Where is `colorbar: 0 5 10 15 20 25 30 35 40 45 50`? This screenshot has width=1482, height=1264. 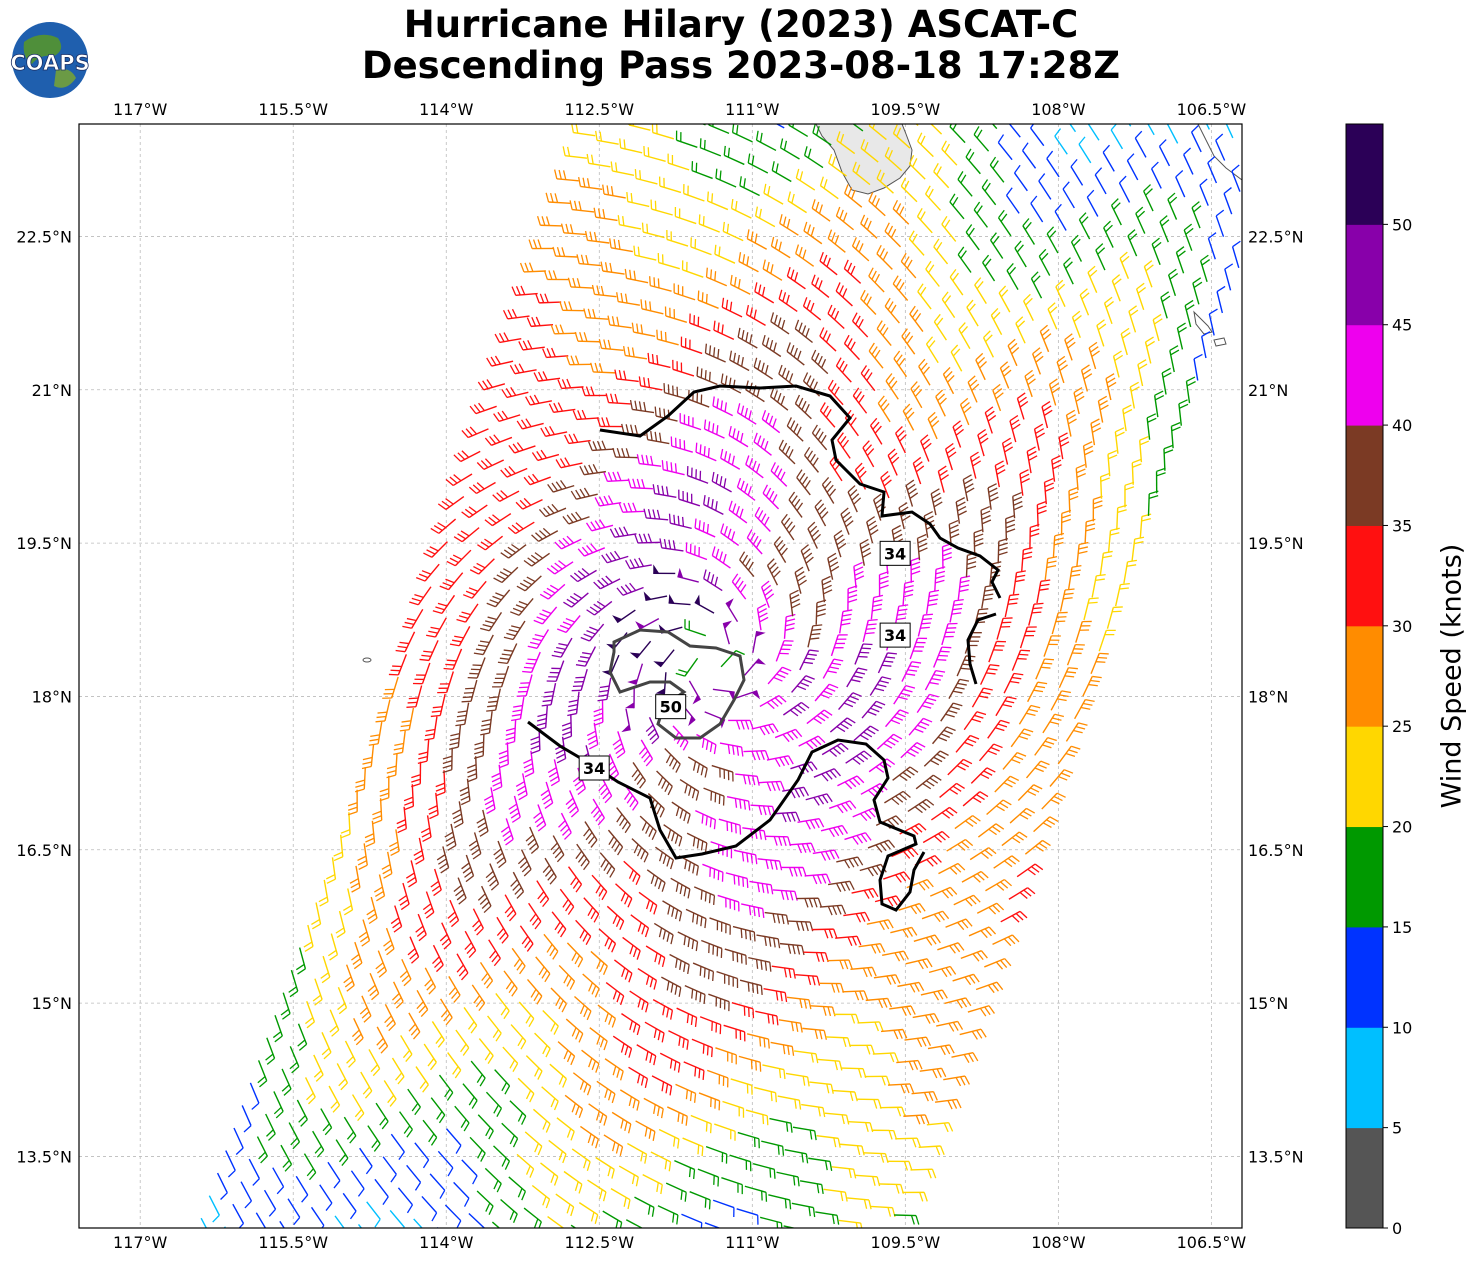 colorbar: 0 5 10 15 20 25 30 35 40 45 50 is located at coordinates (1378, 680).